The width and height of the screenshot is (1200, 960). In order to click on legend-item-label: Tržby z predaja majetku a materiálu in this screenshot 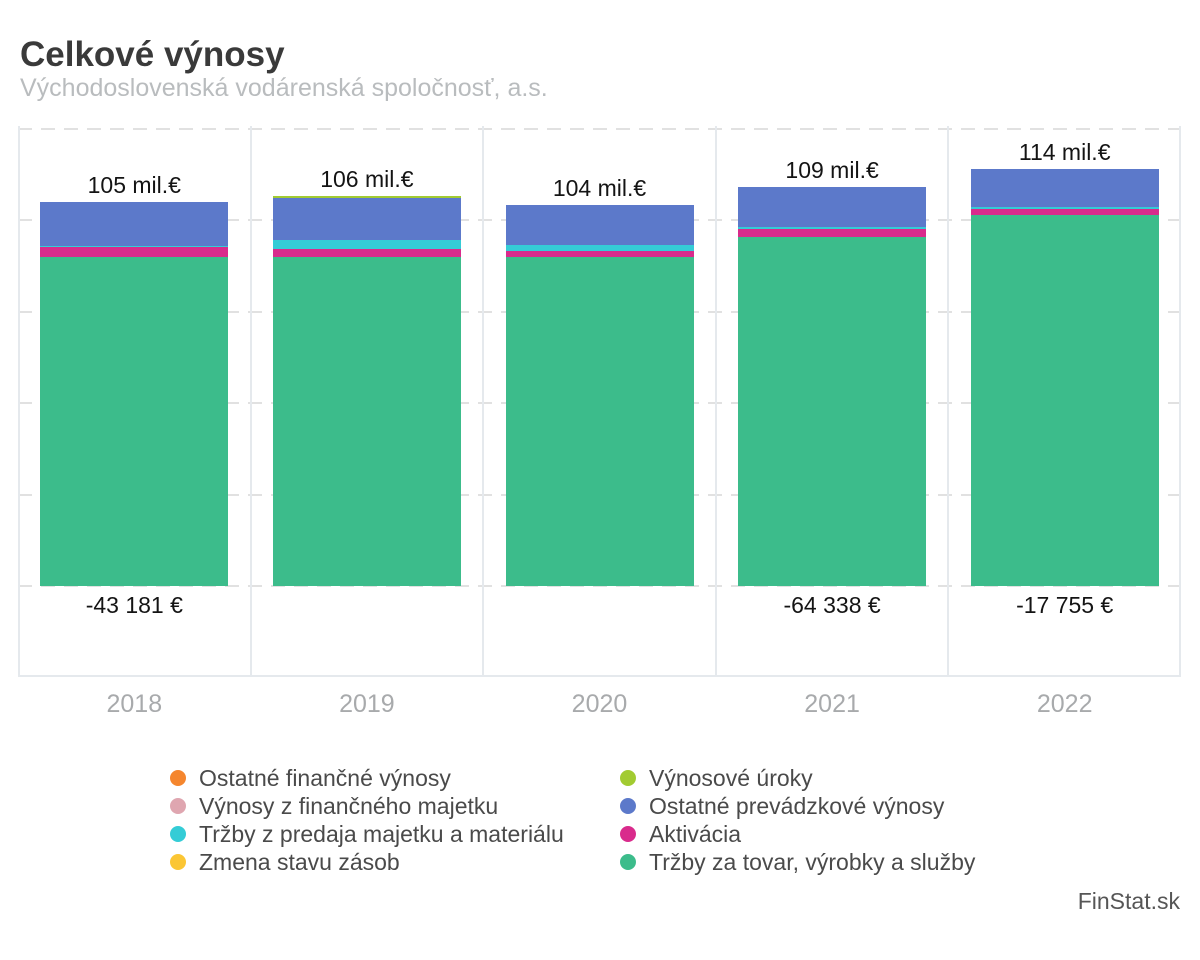, I will do `click(381, 833)`.